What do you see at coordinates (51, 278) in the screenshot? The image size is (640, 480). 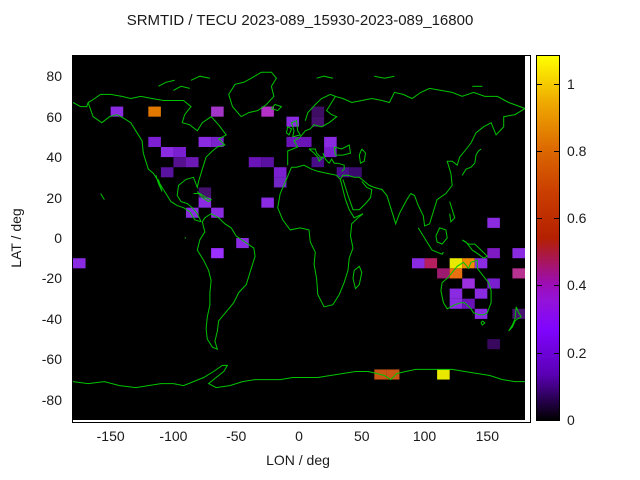 I see `y-tick-label: -20` at bounding box center [51, 278].